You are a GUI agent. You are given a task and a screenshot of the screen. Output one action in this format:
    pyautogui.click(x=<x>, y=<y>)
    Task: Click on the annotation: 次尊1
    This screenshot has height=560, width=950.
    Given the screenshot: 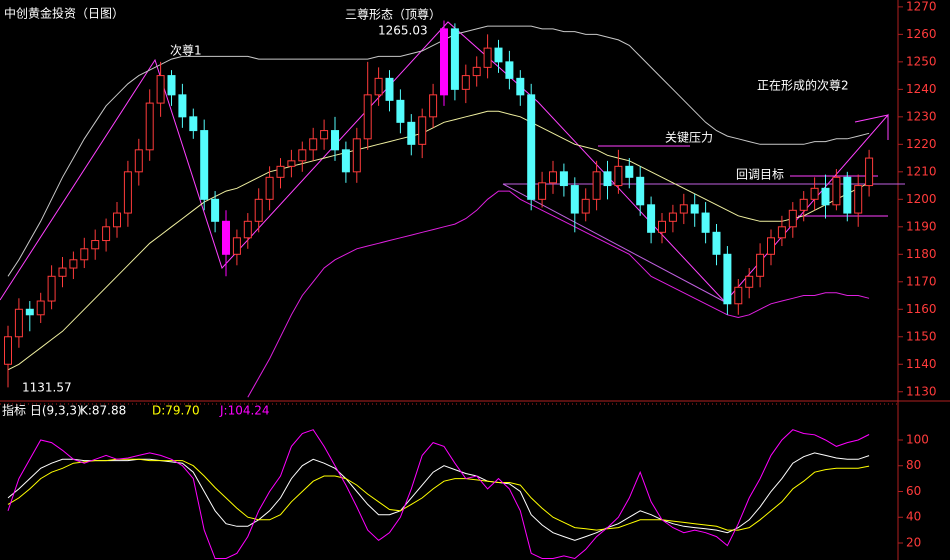 What is the action you would take?
    pyautogui.click(x=186, y=50)
    